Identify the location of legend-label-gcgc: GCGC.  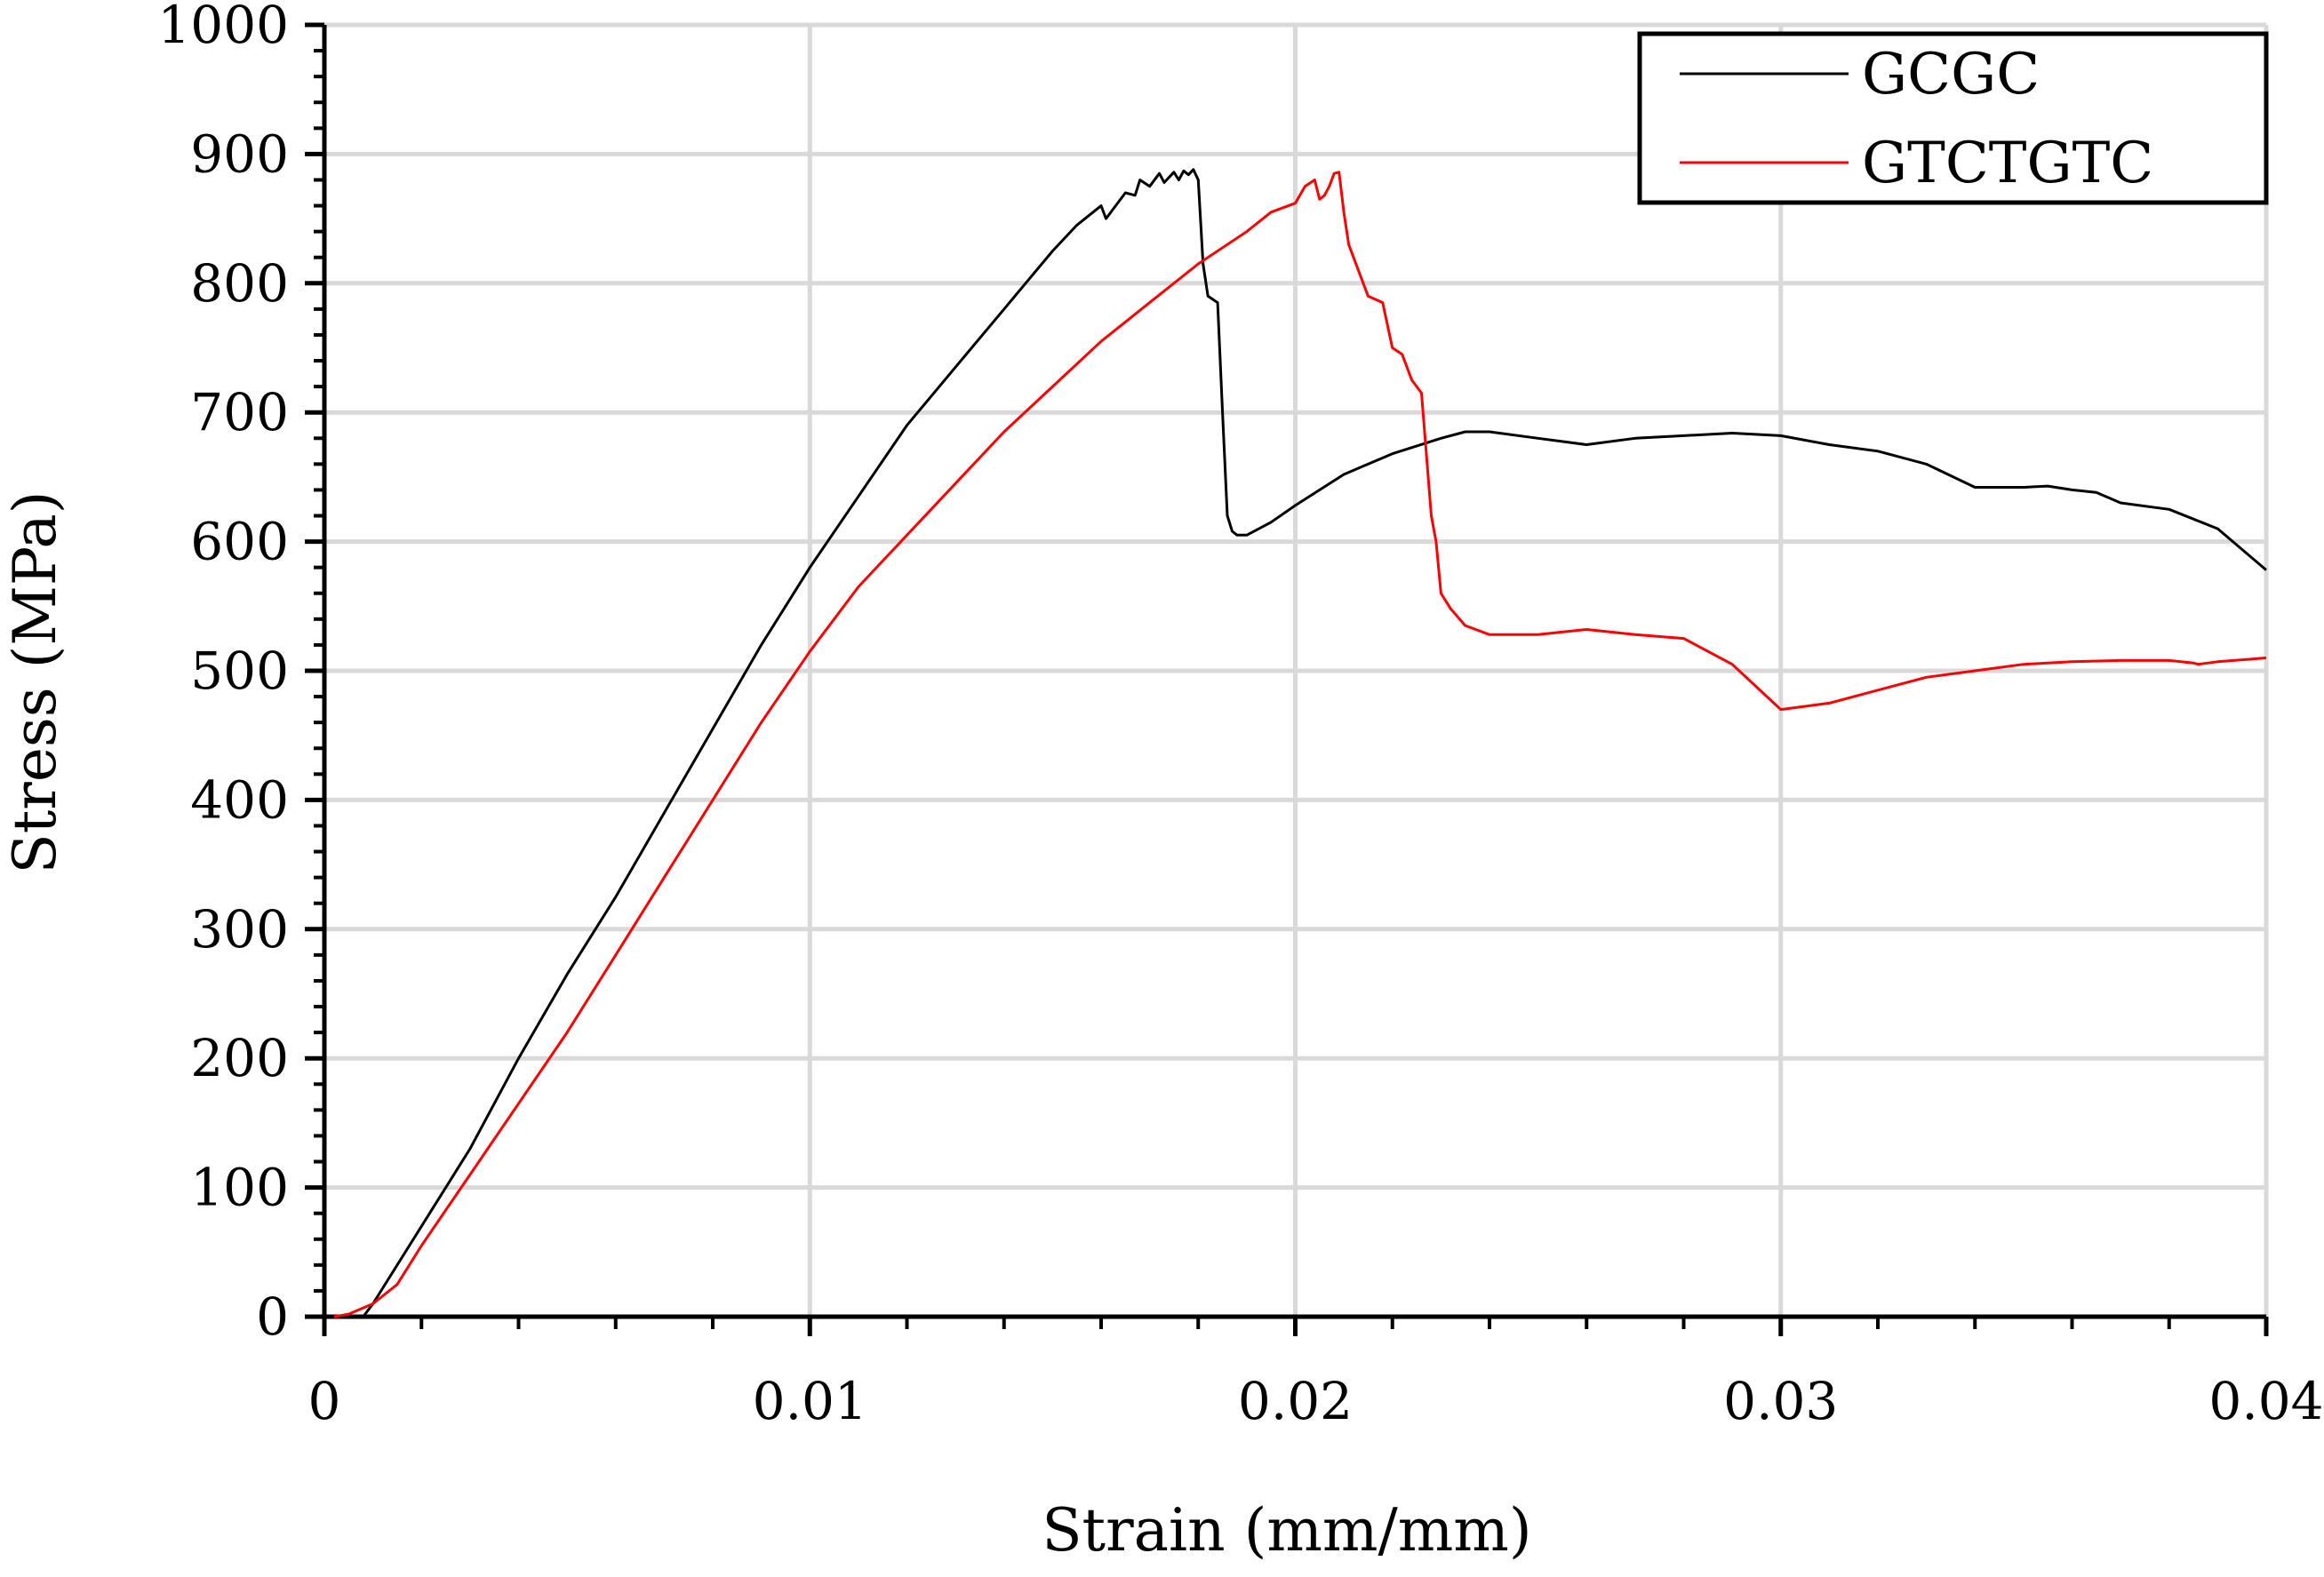
(1951, 75).